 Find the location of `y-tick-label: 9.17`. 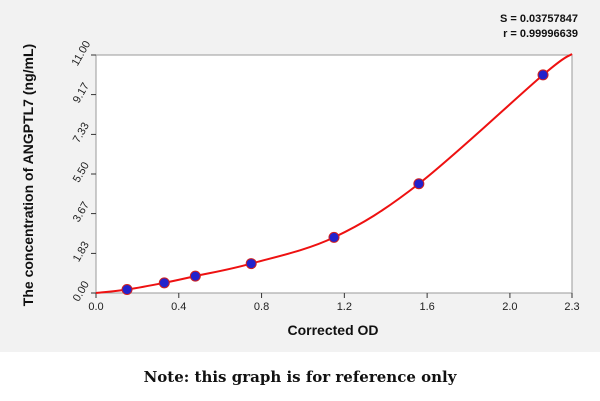

y-tick-label: 9.17 is located at coordinates (81, 93).